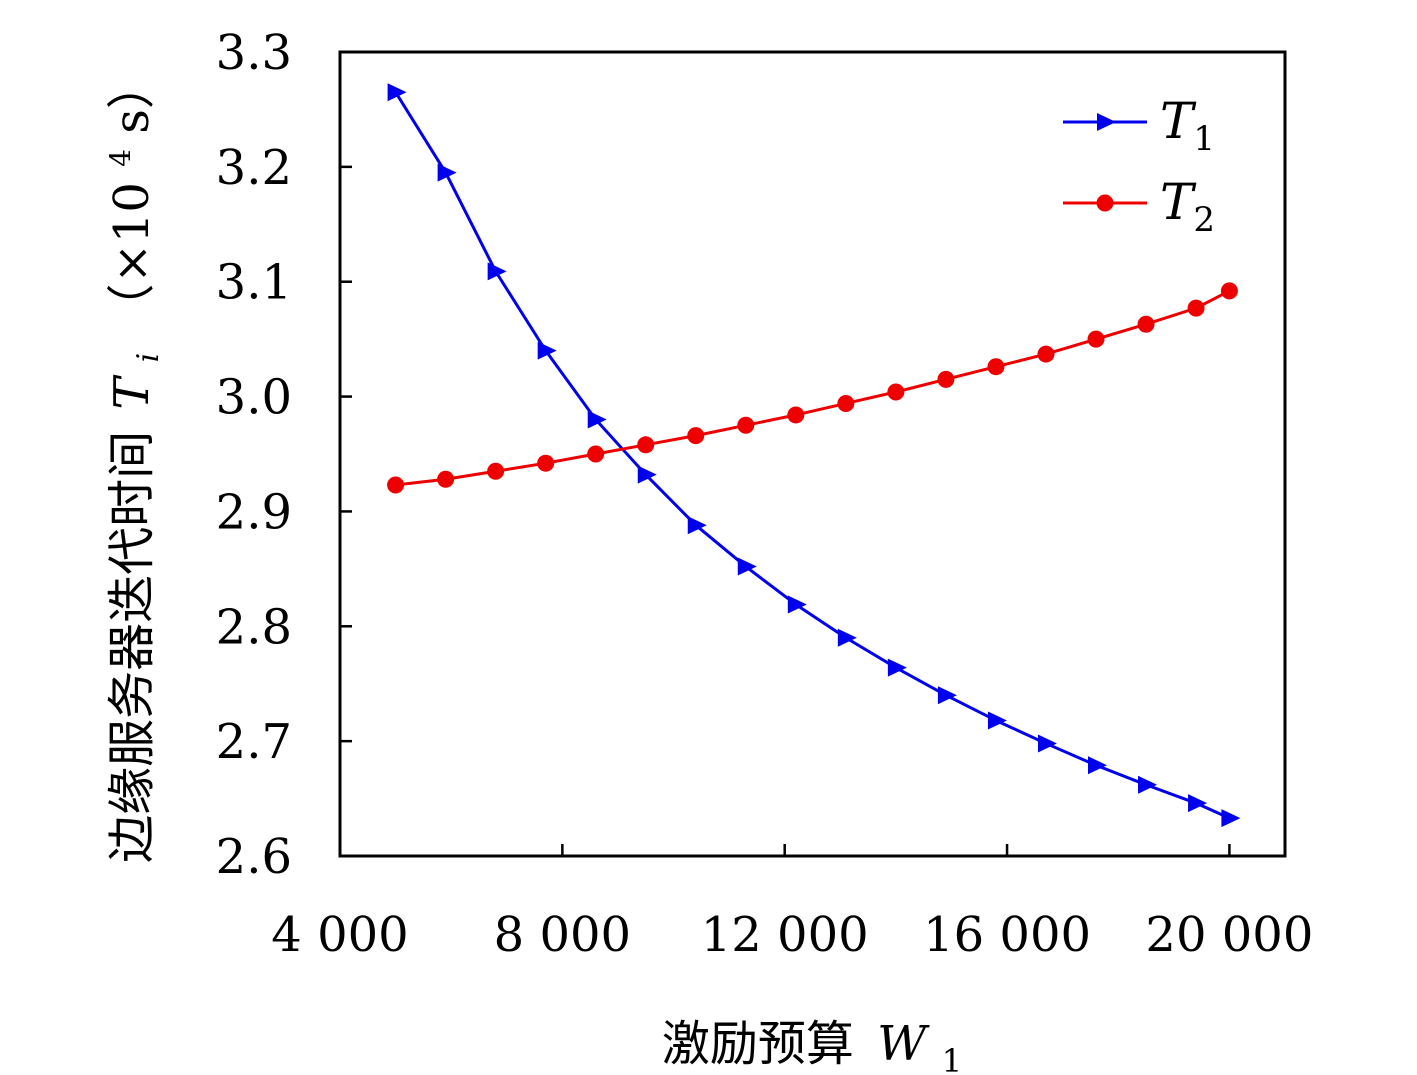  What do you see at coordinates (1106, 122) in the screenshot?
I see `legend-marker-T1` at bounding box center [1106, 122].